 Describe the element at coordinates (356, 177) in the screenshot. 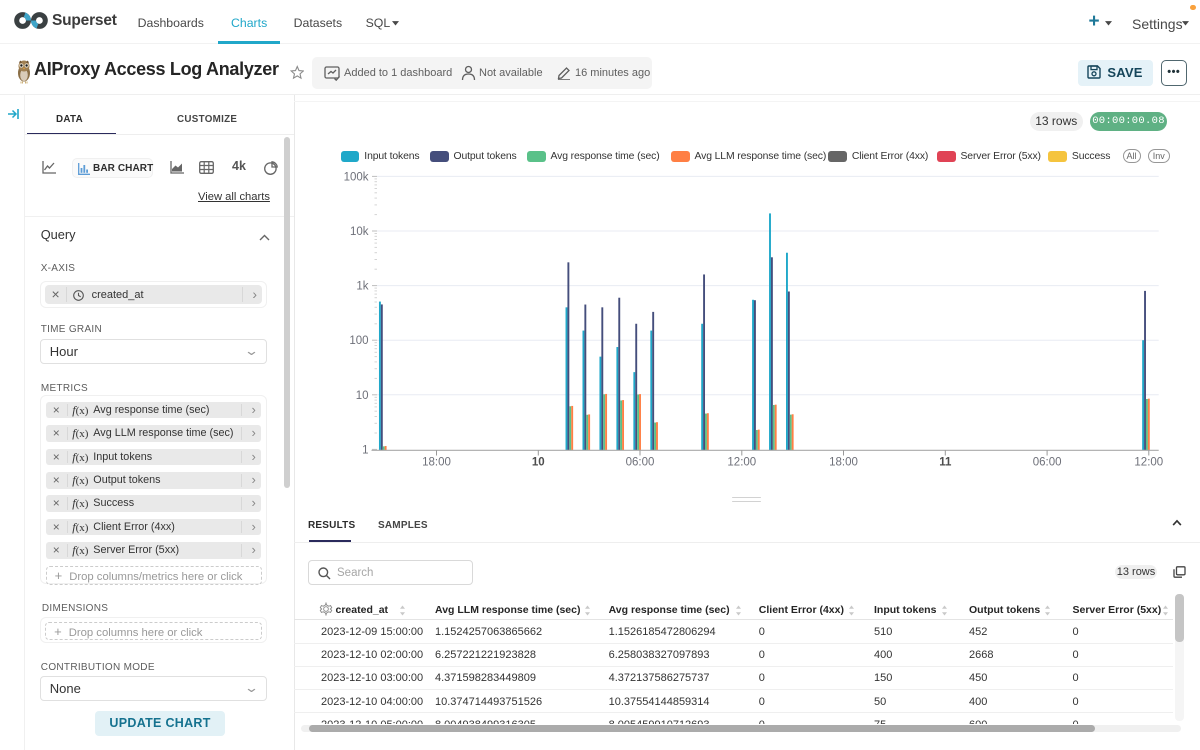

I see `svg-text: 100k` at that location.